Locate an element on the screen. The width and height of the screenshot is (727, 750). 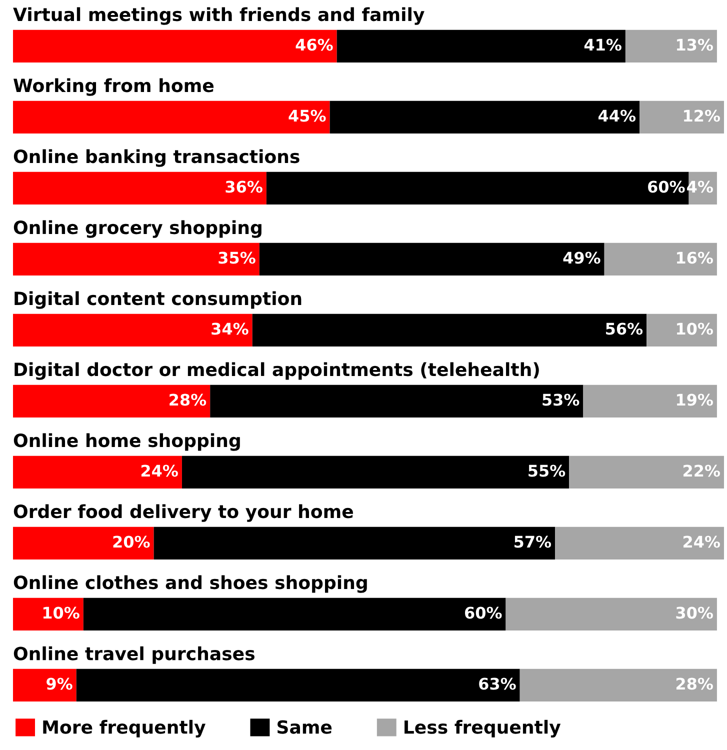
data-label: 63% is located at coordinates (497, 684).